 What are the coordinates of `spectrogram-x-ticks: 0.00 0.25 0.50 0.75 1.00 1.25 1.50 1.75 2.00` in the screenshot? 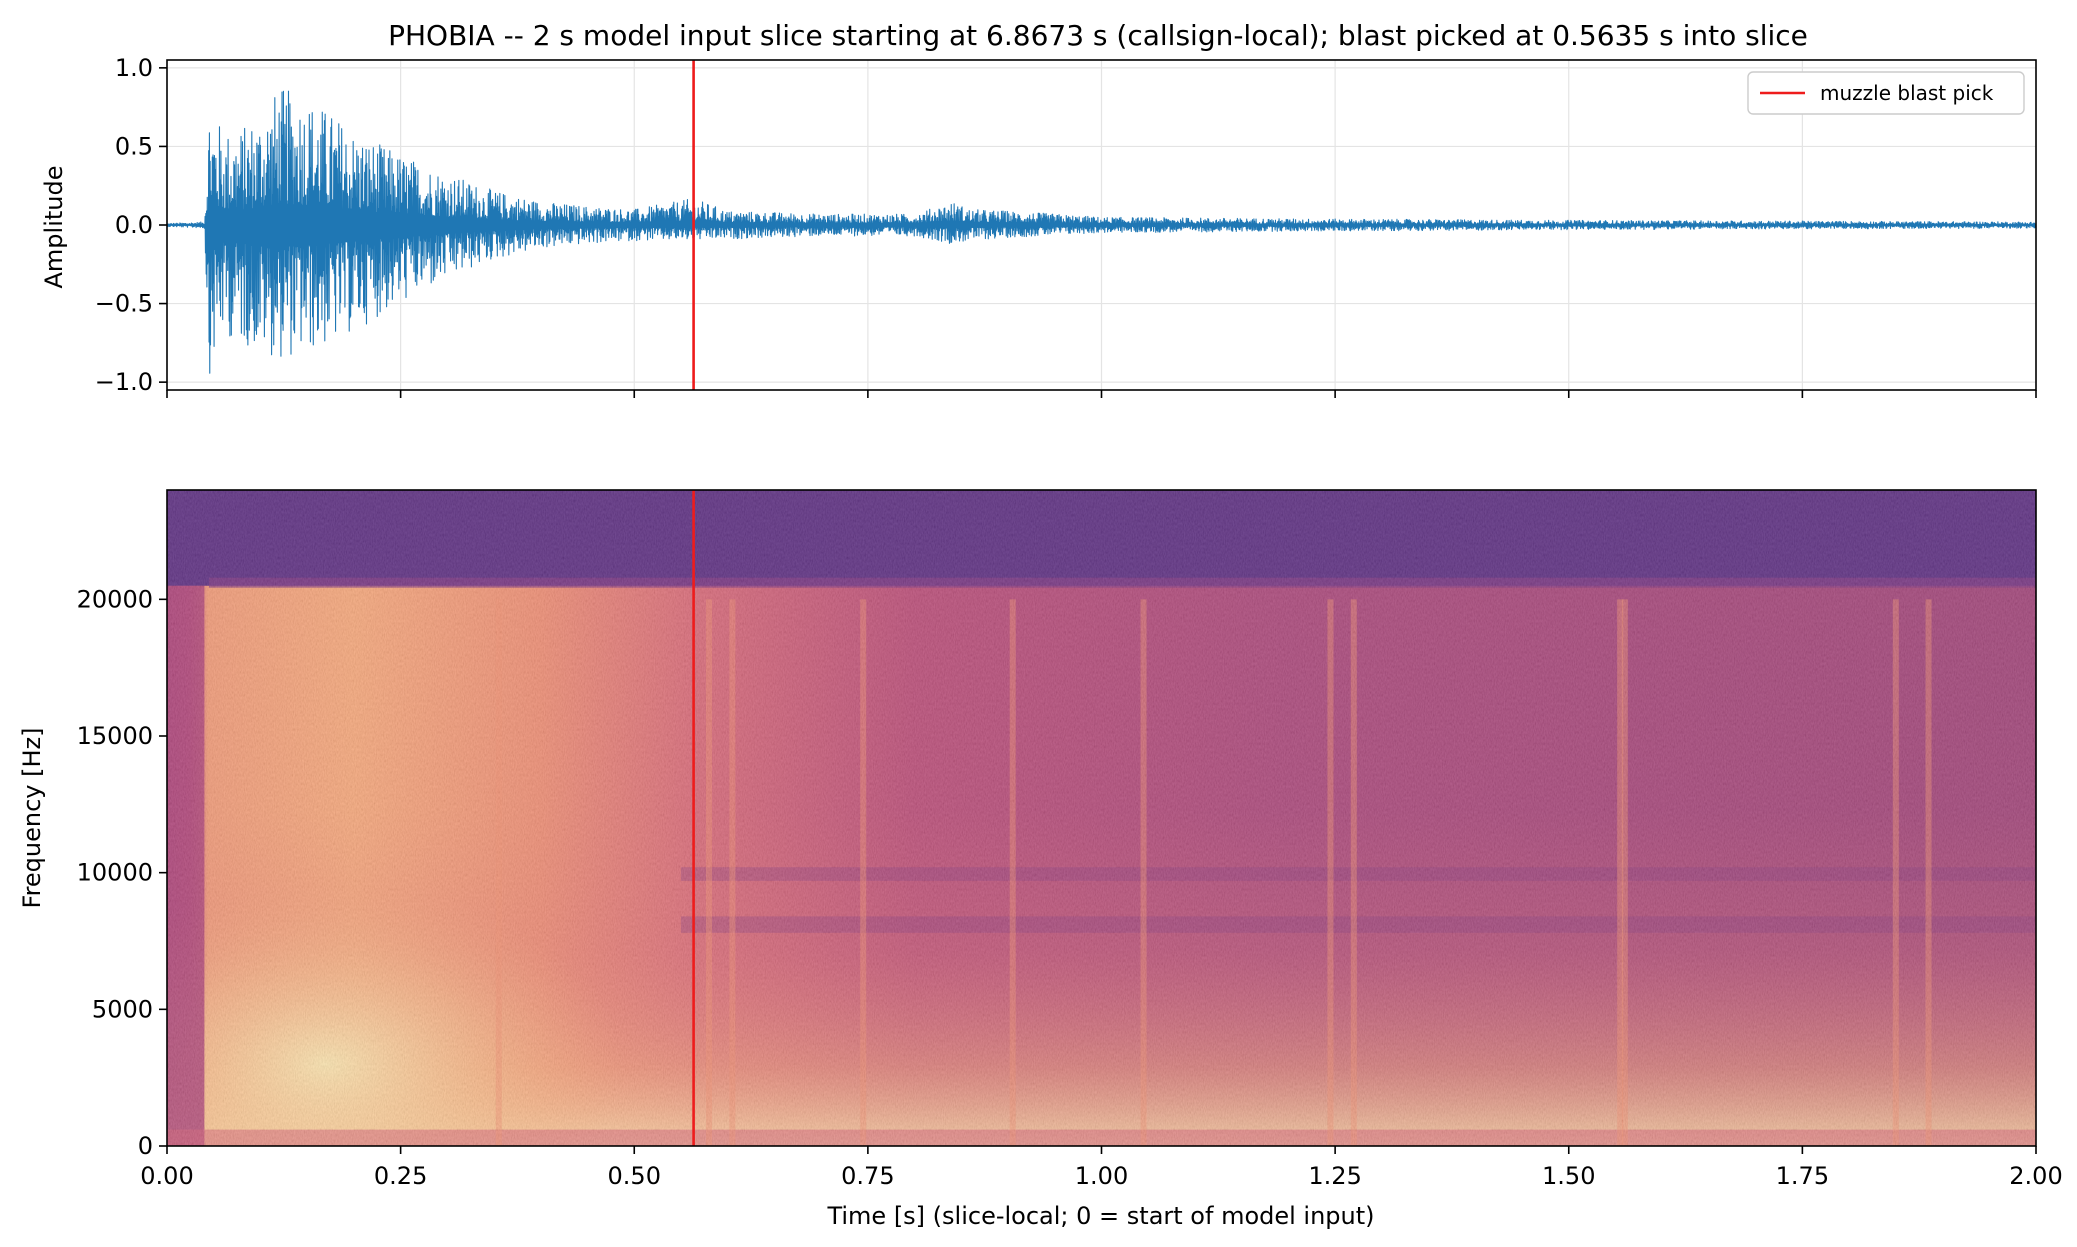 It's located at (1101, 1168).